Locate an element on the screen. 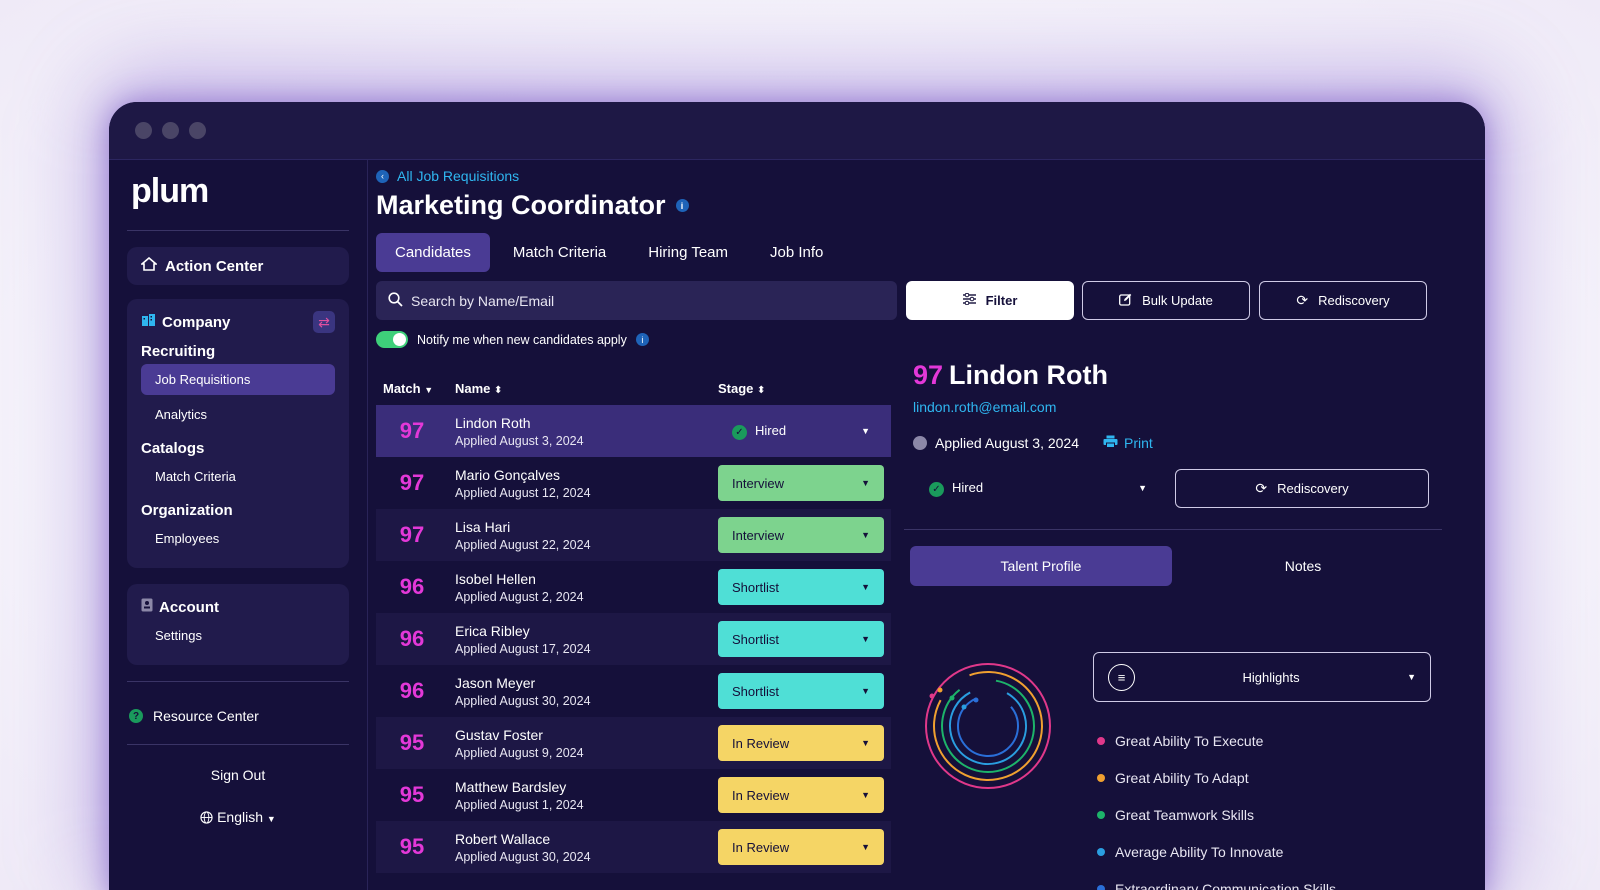 The height and width of the screenshot is (890, 1600). detail-score: 97 is located at coordinates (928, 375).